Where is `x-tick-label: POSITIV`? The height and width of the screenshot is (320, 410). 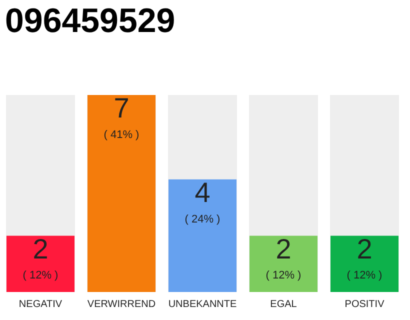
x-tick-label: POSITIV is located at coordinates (364, 304).